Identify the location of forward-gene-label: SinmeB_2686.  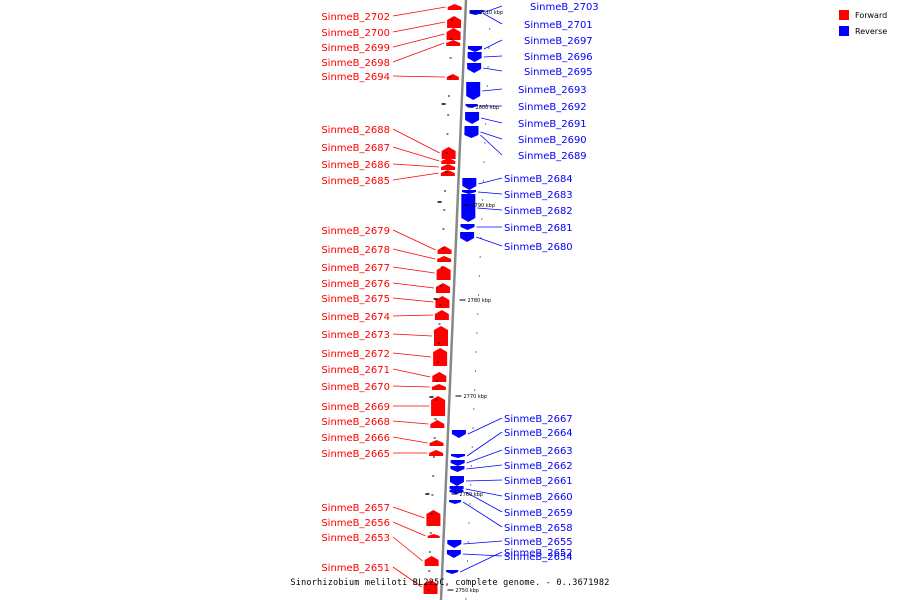
(355, 165).